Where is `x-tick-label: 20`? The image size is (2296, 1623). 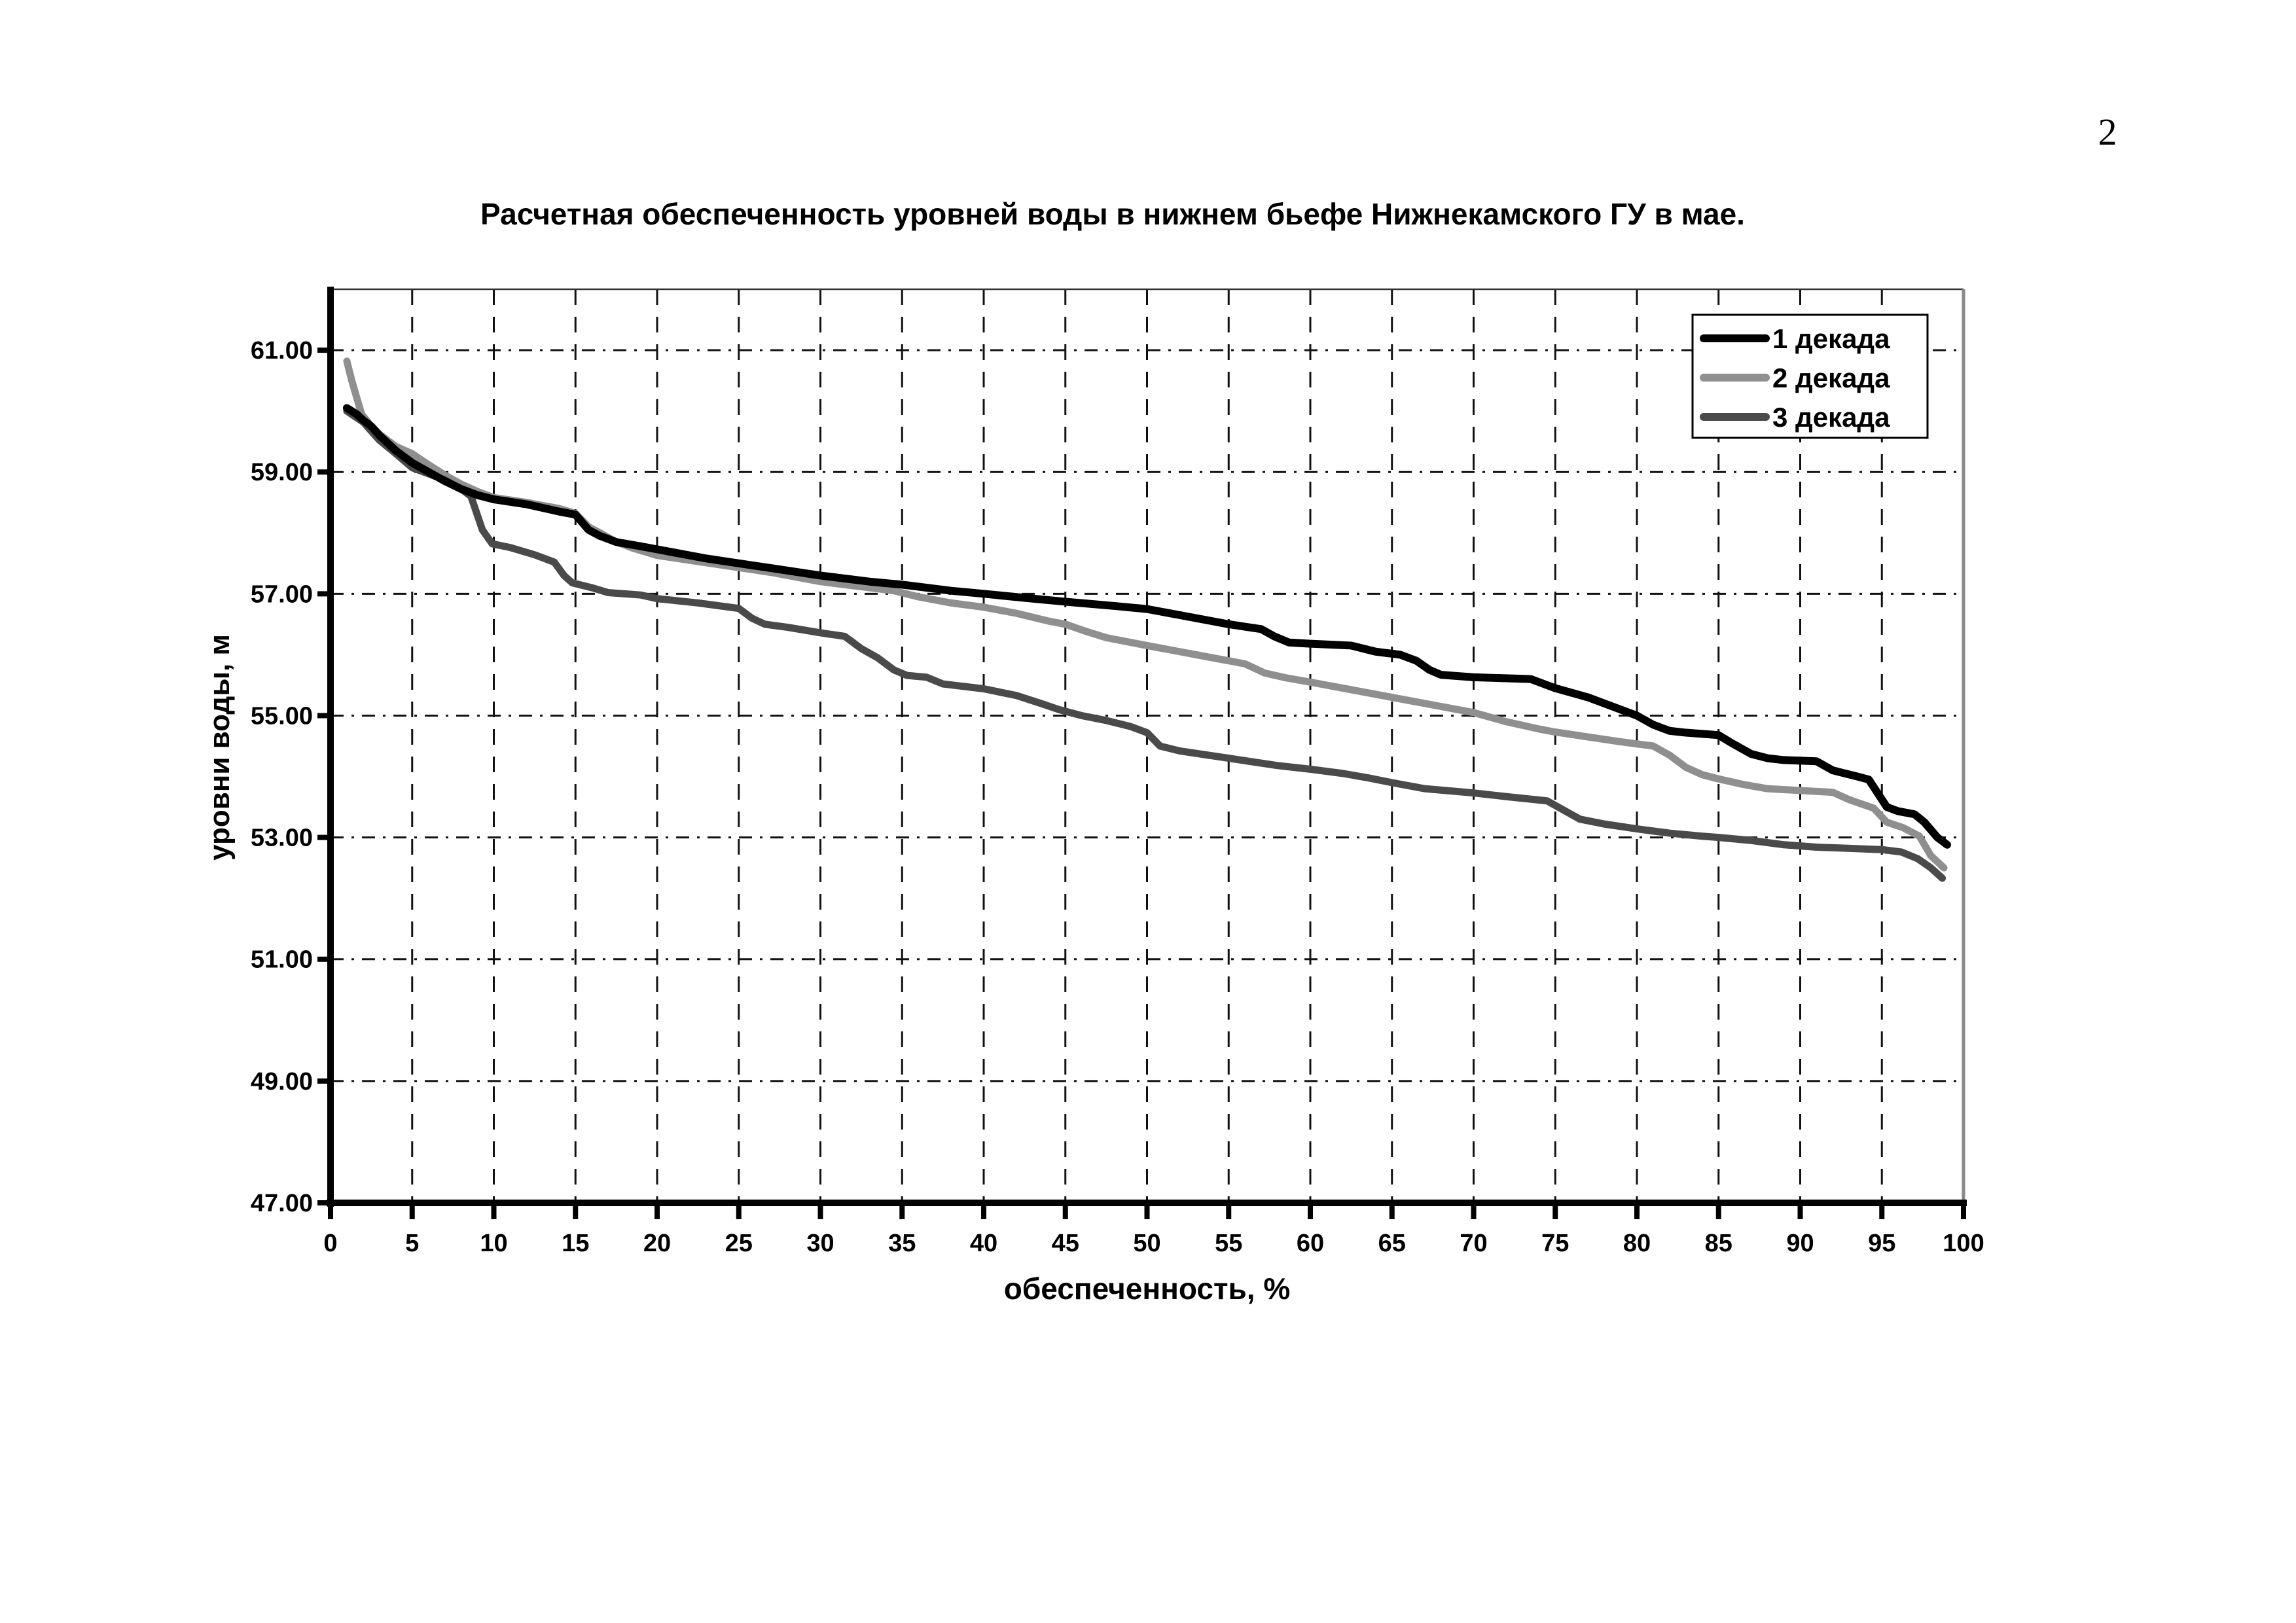 x-tick-label: 20 is located at coordinates (657, 1244).